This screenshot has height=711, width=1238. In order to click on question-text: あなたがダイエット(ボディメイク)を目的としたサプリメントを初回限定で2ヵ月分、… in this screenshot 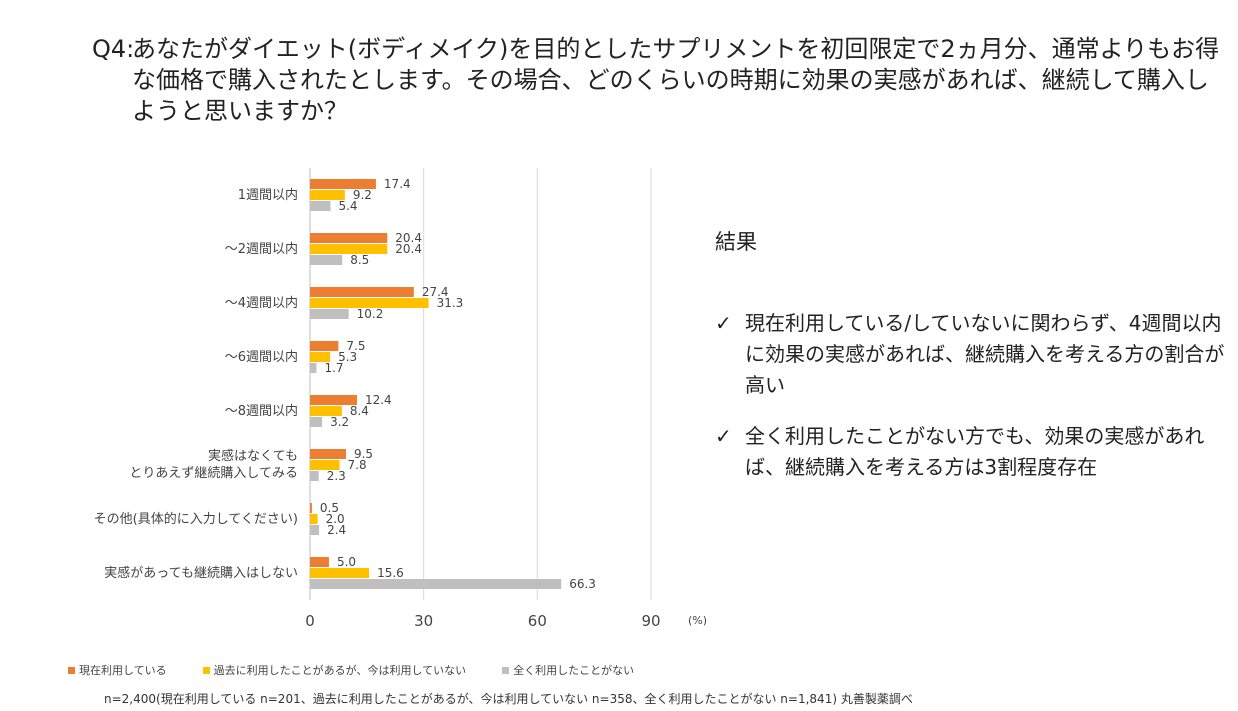, I will do `click(676, 80)`.